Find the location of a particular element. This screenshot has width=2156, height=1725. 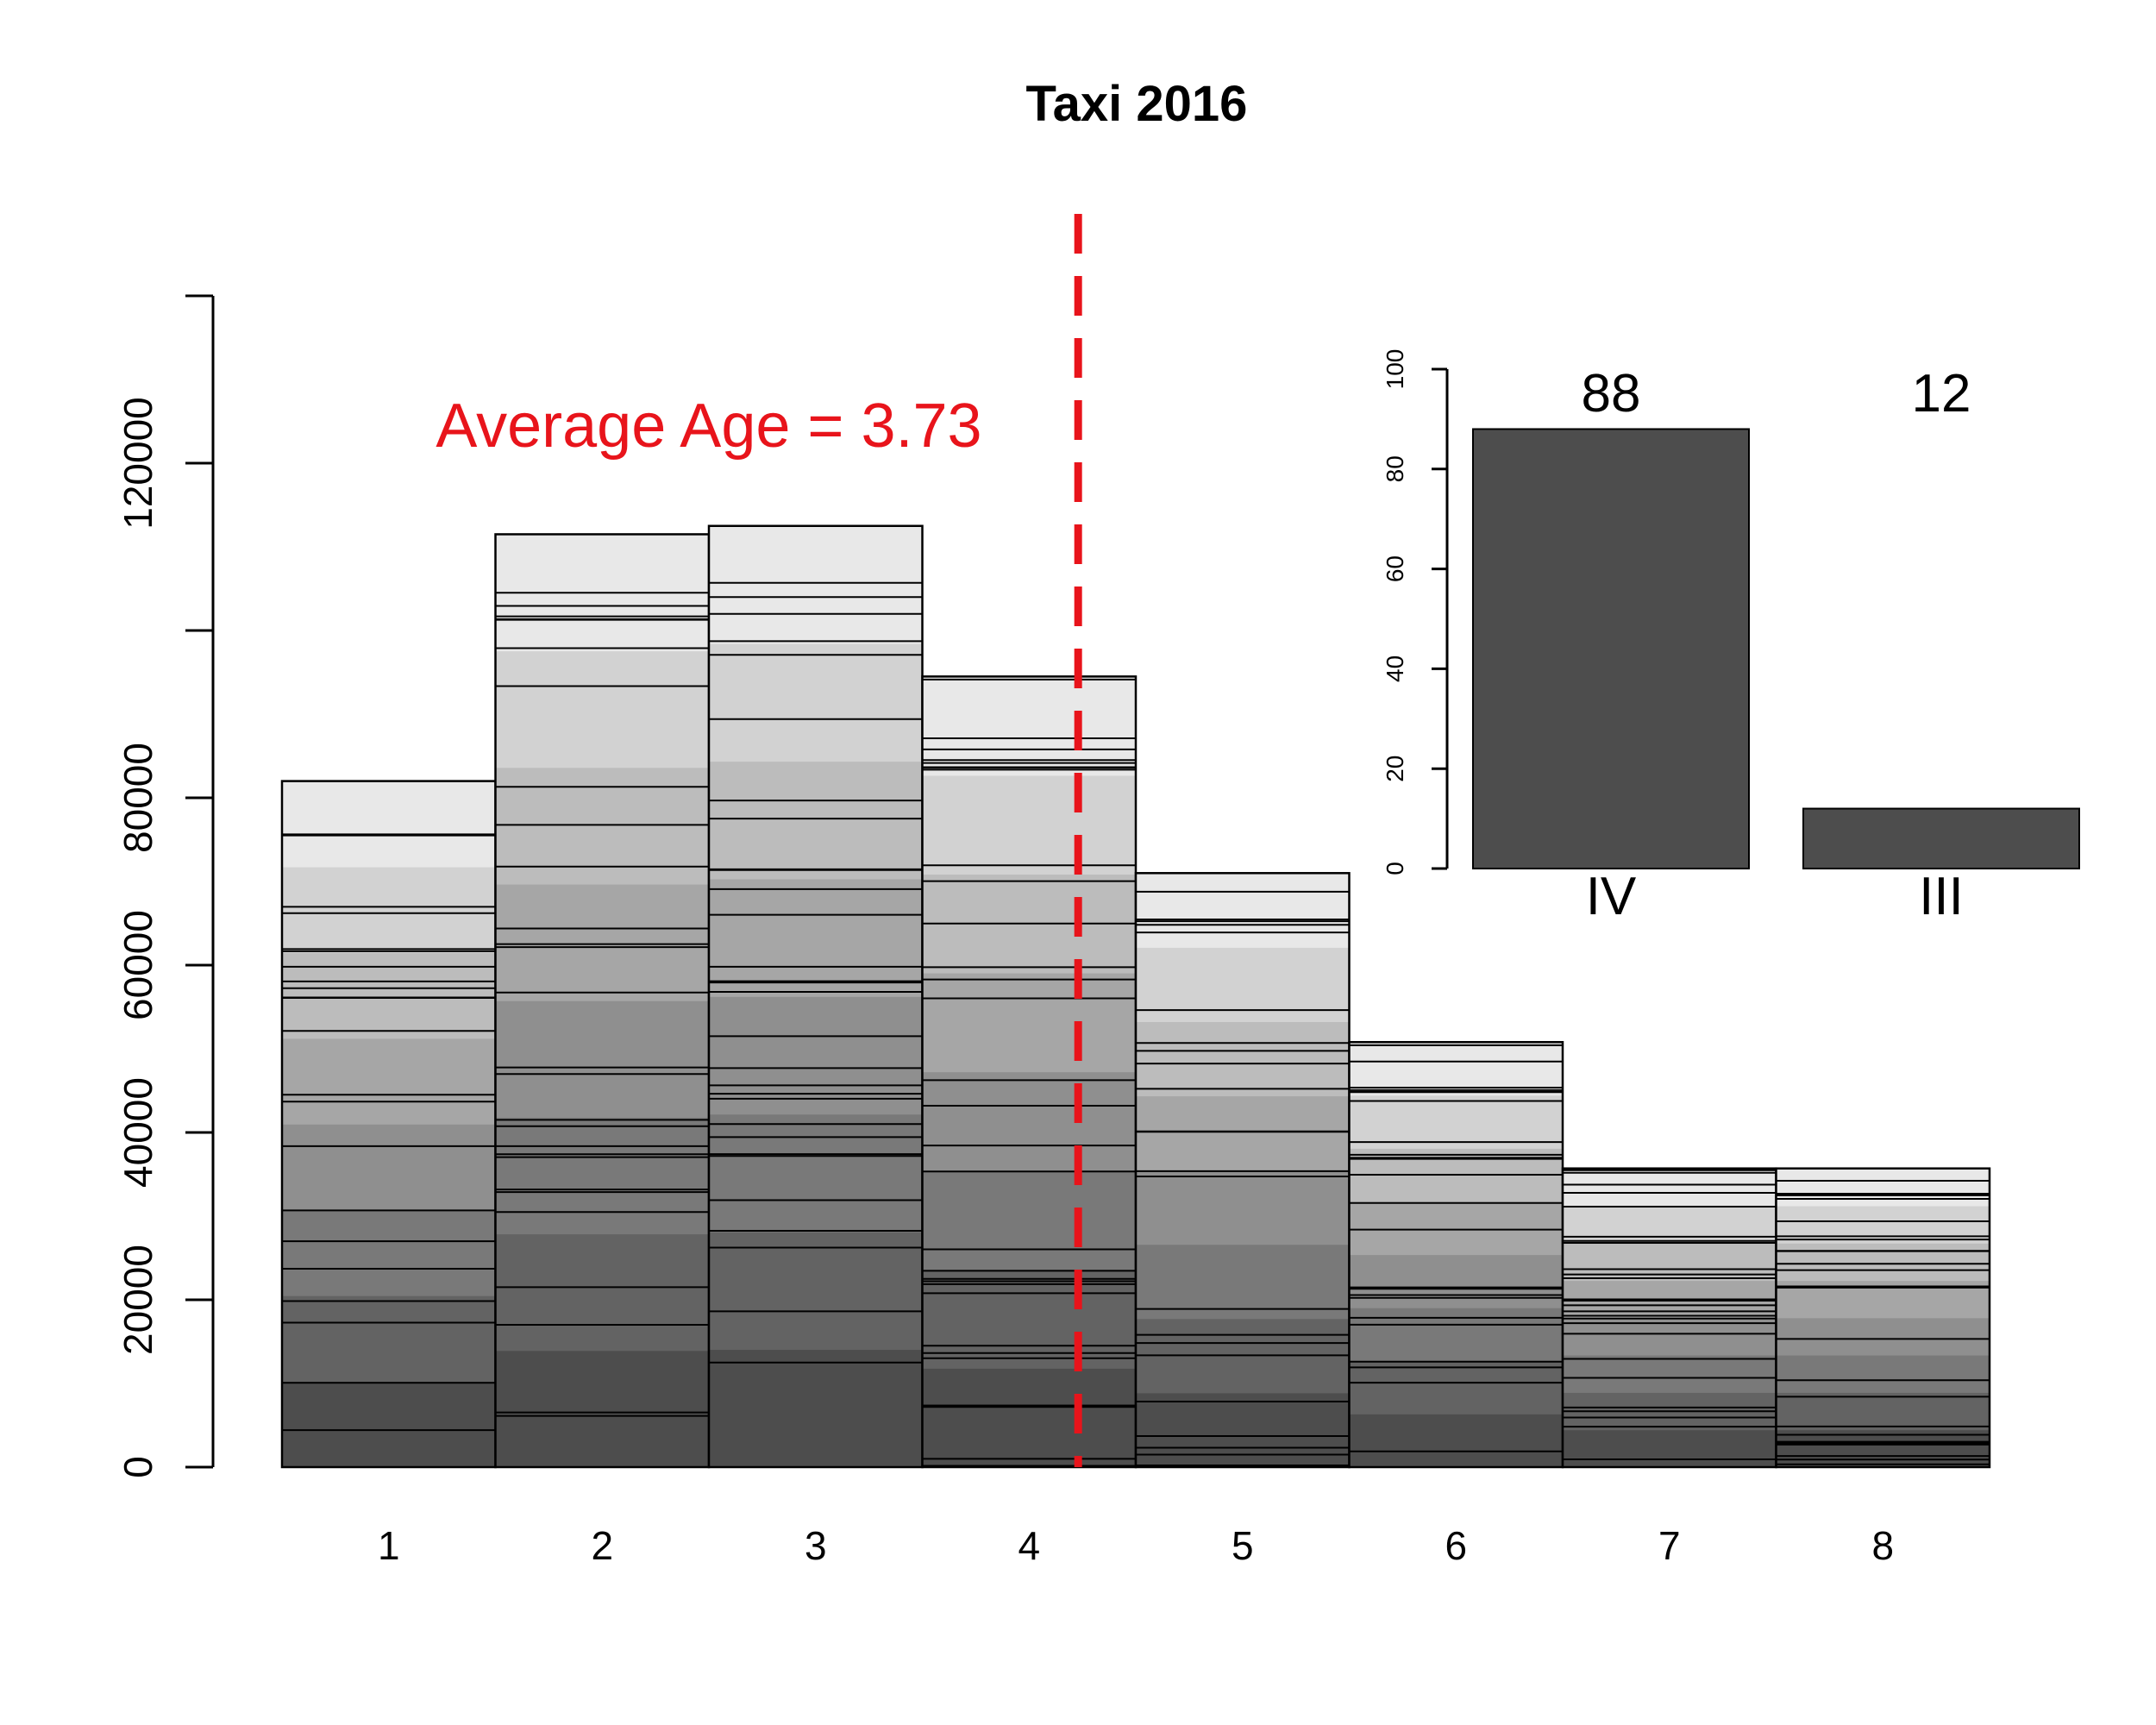

bar-group: 2 is located at coordinates (602, 1051).